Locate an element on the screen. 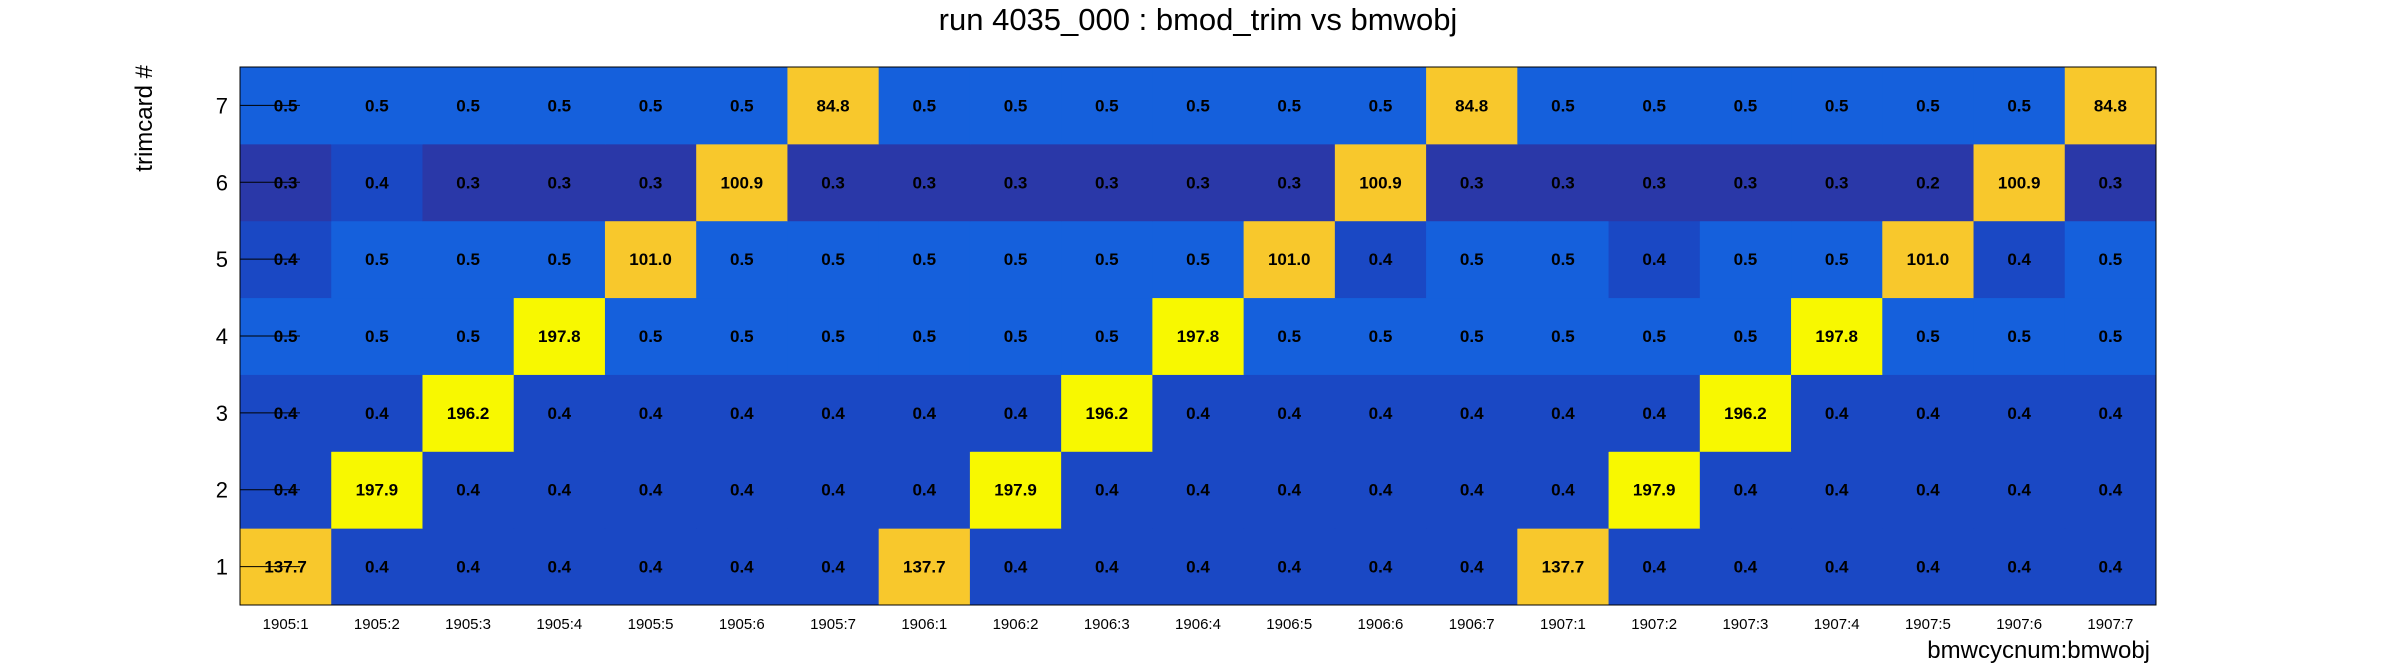  y-tick-label: 1 is located at coordinates (222, 567).